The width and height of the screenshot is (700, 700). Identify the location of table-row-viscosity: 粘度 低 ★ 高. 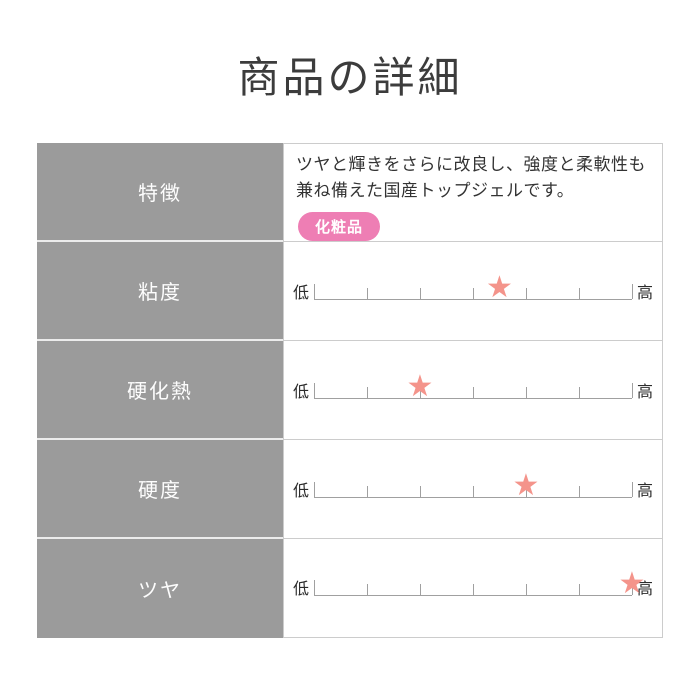
(350, 291).